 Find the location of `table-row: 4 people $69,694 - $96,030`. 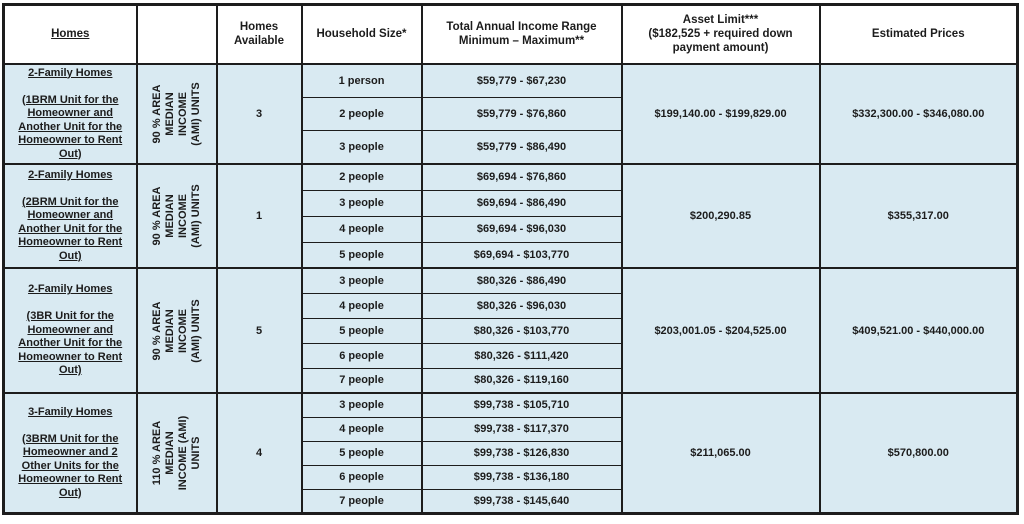

table-row: 4 people $69,694 - $96,030 is located at coordinates (511, 229).